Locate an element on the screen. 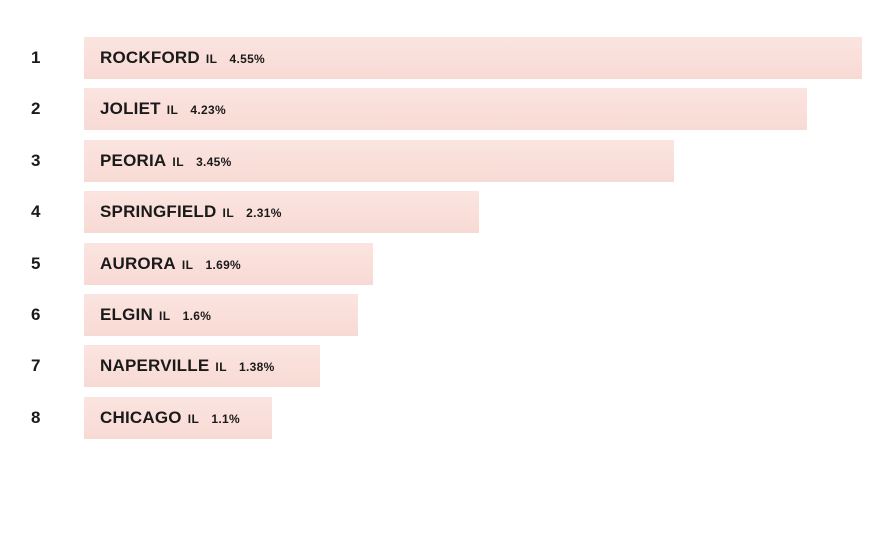  bar-label: NAPERVILLE IL 1.38% is located at coordinates (187, 366).